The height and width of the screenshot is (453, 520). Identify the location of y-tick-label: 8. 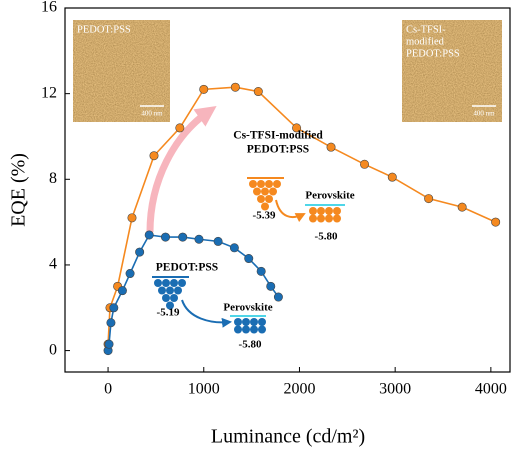
(53, 178).